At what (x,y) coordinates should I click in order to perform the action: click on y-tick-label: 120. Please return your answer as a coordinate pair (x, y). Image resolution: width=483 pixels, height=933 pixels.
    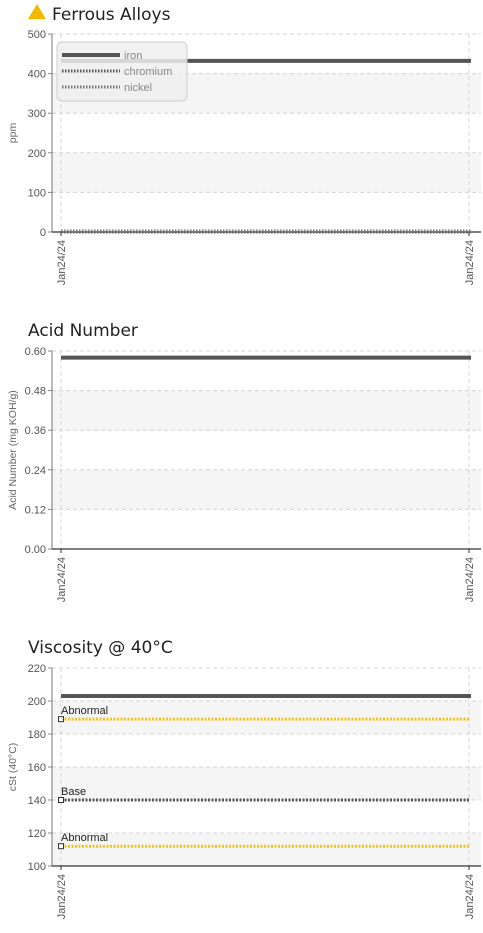
    Looking at the image, I should click on (37, 834).